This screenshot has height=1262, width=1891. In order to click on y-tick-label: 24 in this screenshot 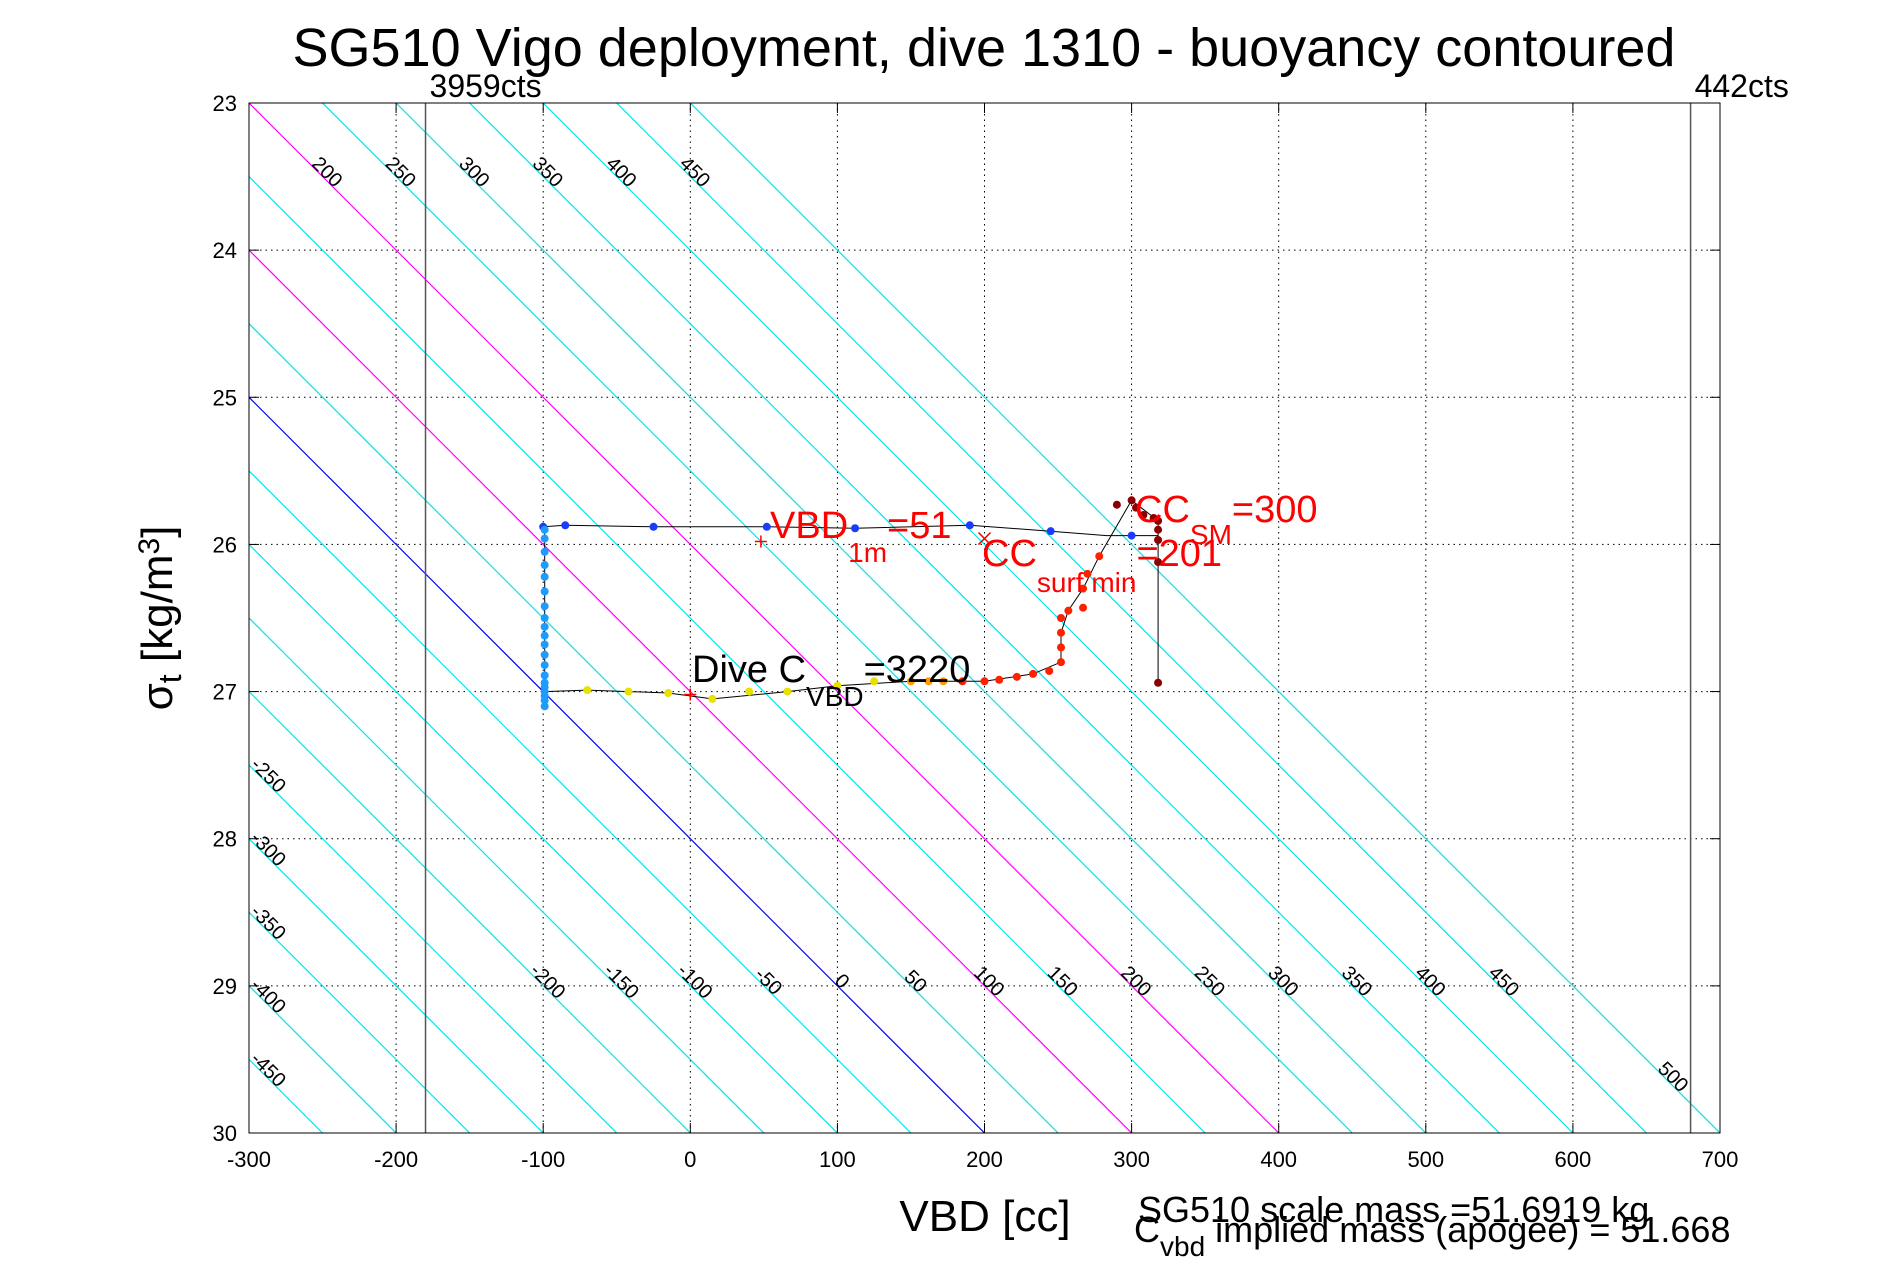, I will do `click(225, 250)`.